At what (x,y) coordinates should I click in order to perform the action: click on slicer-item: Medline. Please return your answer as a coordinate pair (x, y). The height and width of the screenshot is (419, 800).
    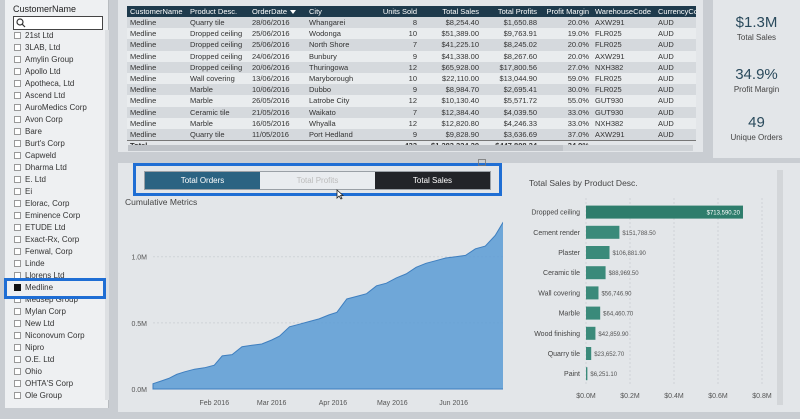
    Looking at the image, I should click on (61, 287).